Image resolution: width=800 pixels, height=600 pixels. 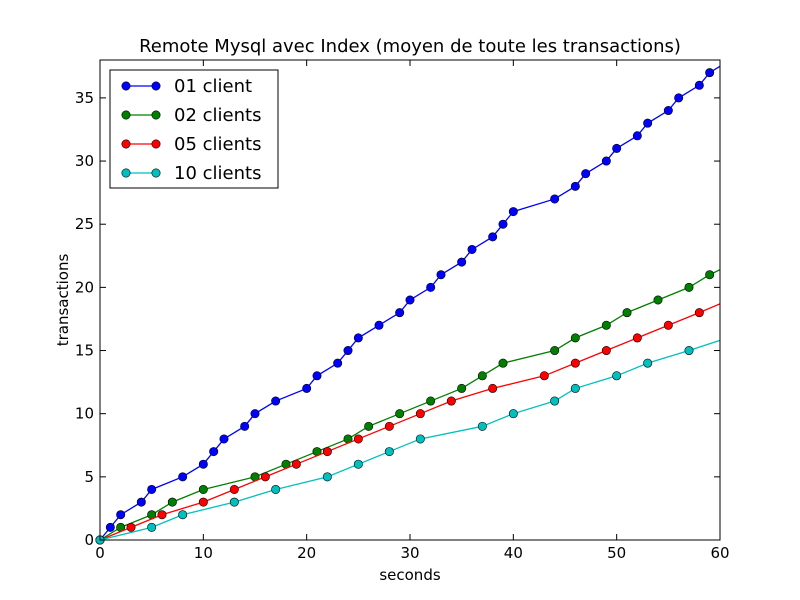 I want to click on x-tick-label: 40, so click(x=513, y=553).